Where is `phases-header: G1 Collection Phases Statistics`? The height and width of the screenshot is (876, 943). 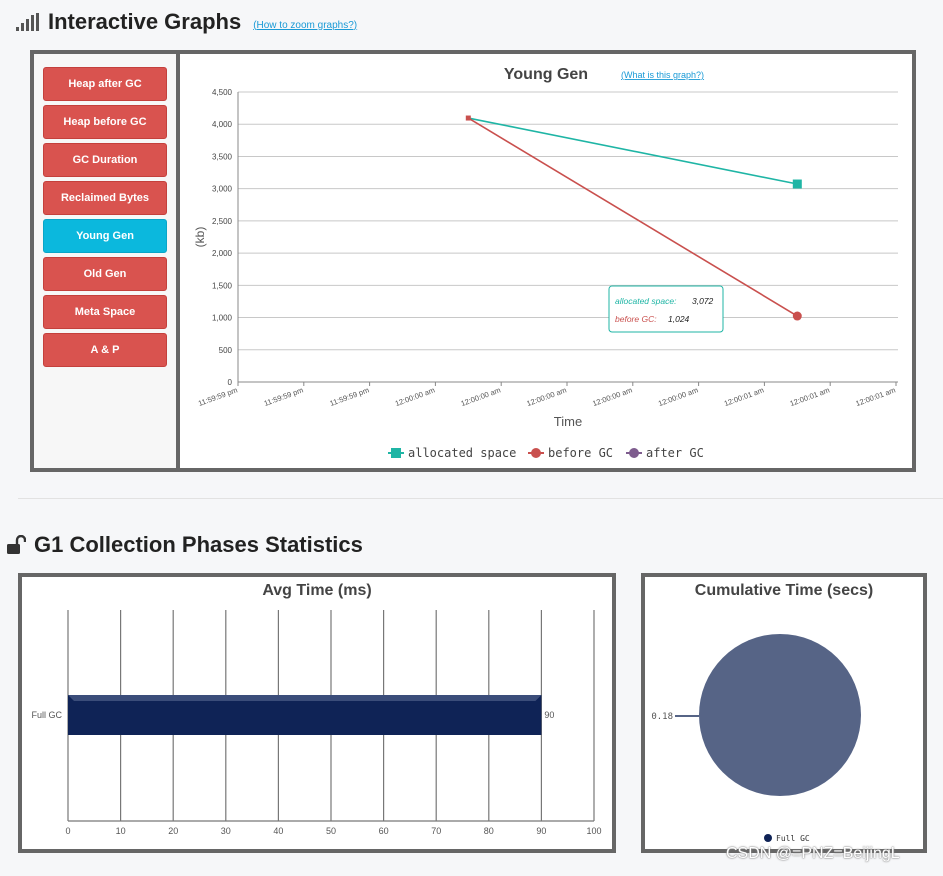
phases-header: G1 Collection Phases Statistics is located at coordinates (184, 545).